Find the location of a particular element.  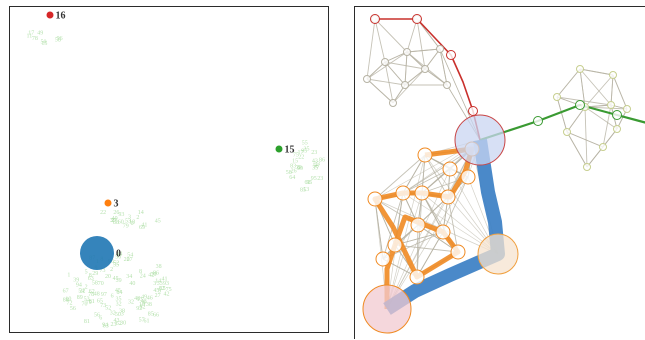

background-label: 44 is located at coordinates (119, 255).